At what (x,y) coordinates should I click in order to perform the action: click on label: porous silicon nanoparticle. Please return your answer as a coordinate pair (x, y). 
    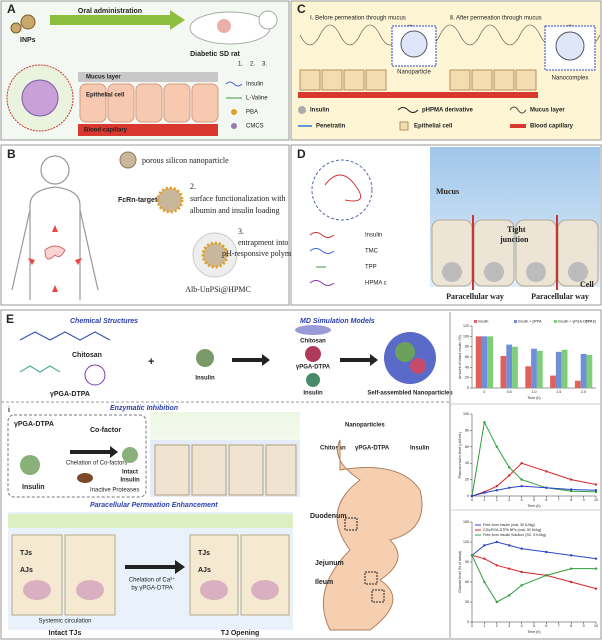
    Looking at the image, I should click on (185, 160).